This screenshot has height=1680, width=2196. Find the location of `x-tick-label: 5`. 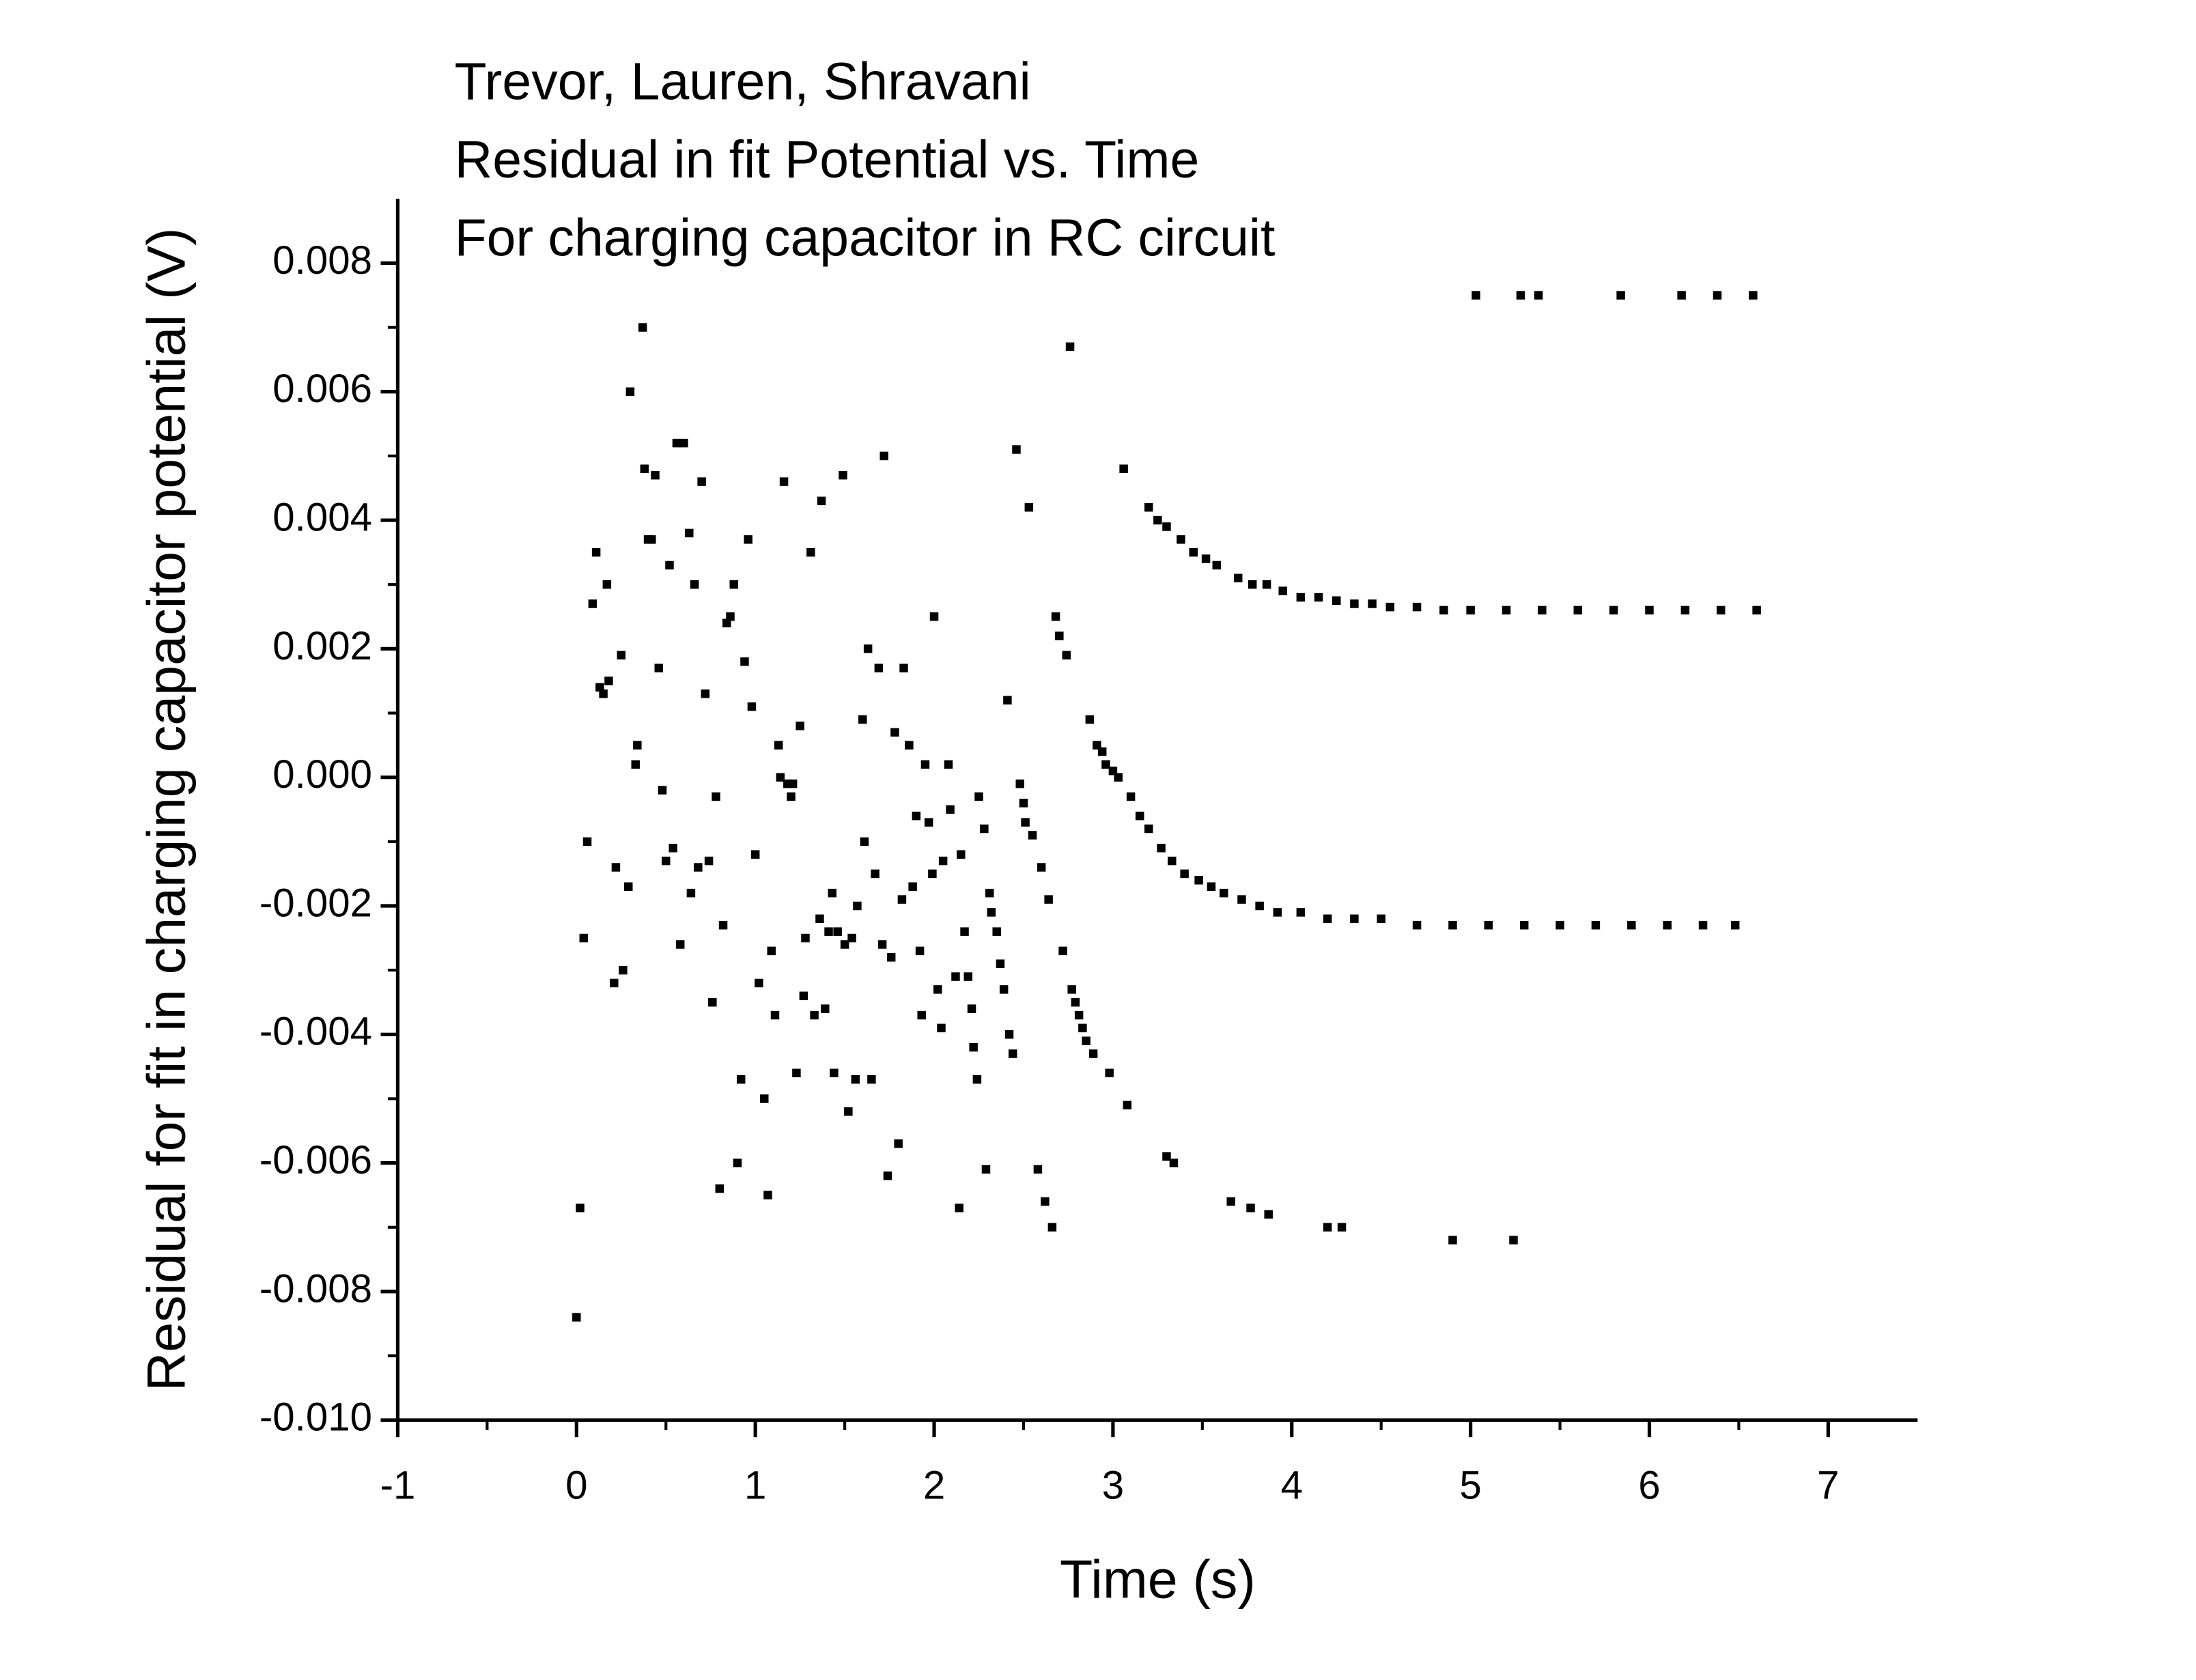

x-tick-label: 5 is located at coordinates (1470, 1486).